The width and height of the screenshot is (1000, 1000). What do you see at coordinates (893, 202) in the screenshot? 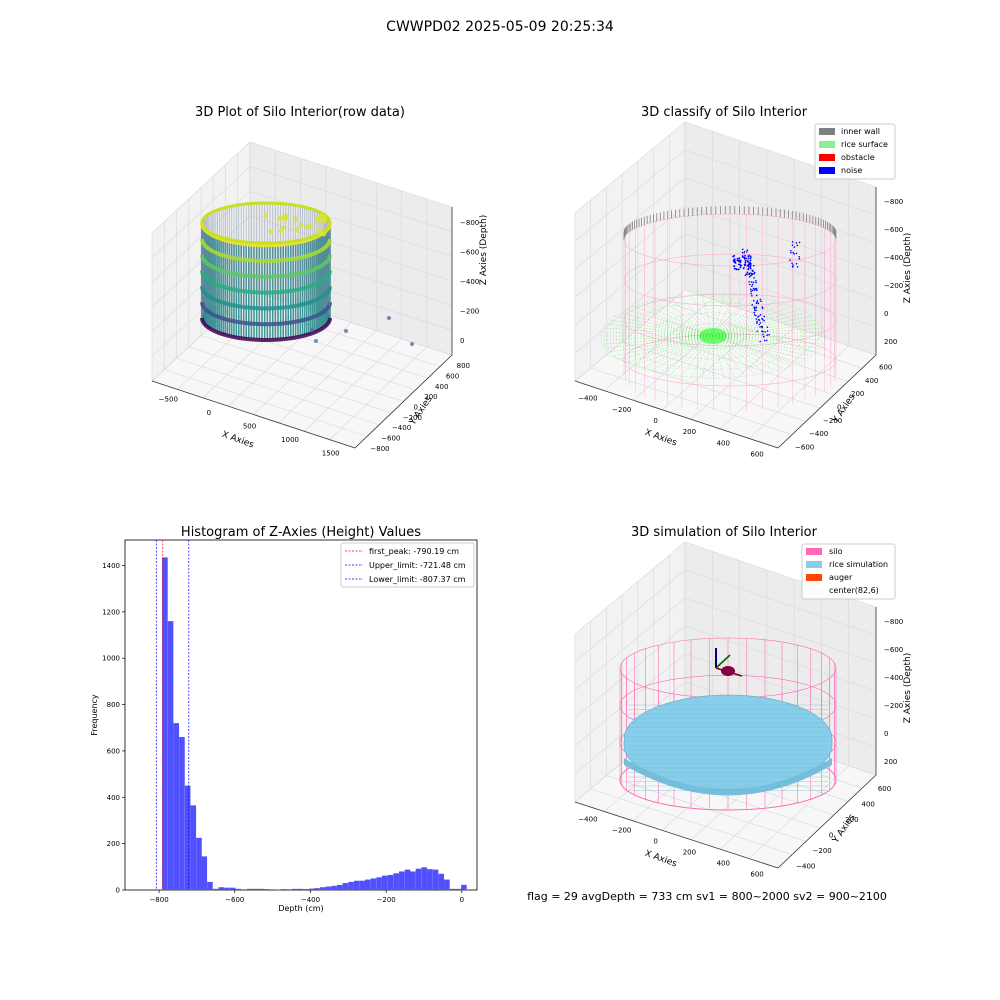
I see `z-tick-label: −800` at bounding box center [893, 202].